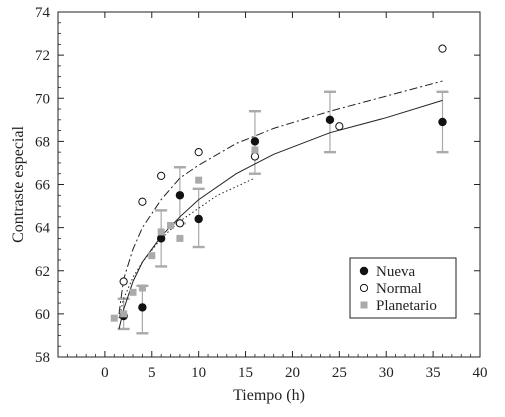 The height and width of the screenshot is (417, 505). Describe the element at coordinates (406, 306) in the screenshot. I see `legend-label: Planetario` at that location.